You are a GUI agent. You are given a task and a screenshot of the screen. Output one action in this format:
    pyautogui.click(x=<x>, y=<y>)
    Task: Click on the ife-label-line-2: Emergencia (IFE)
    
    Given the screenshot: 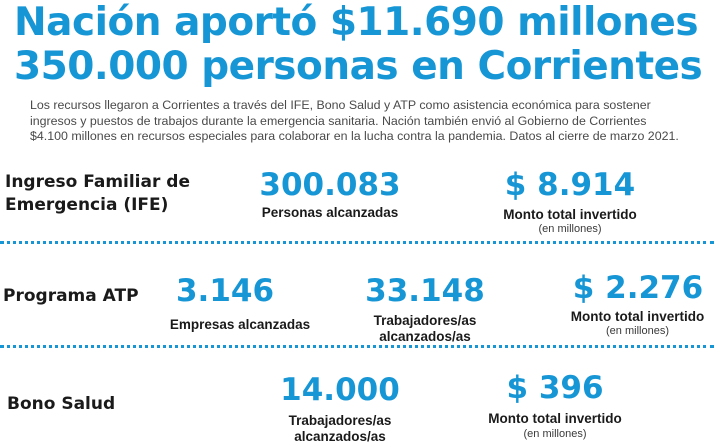 What is the action you would take?
    pyautogui.click(x=87, y=205)
    